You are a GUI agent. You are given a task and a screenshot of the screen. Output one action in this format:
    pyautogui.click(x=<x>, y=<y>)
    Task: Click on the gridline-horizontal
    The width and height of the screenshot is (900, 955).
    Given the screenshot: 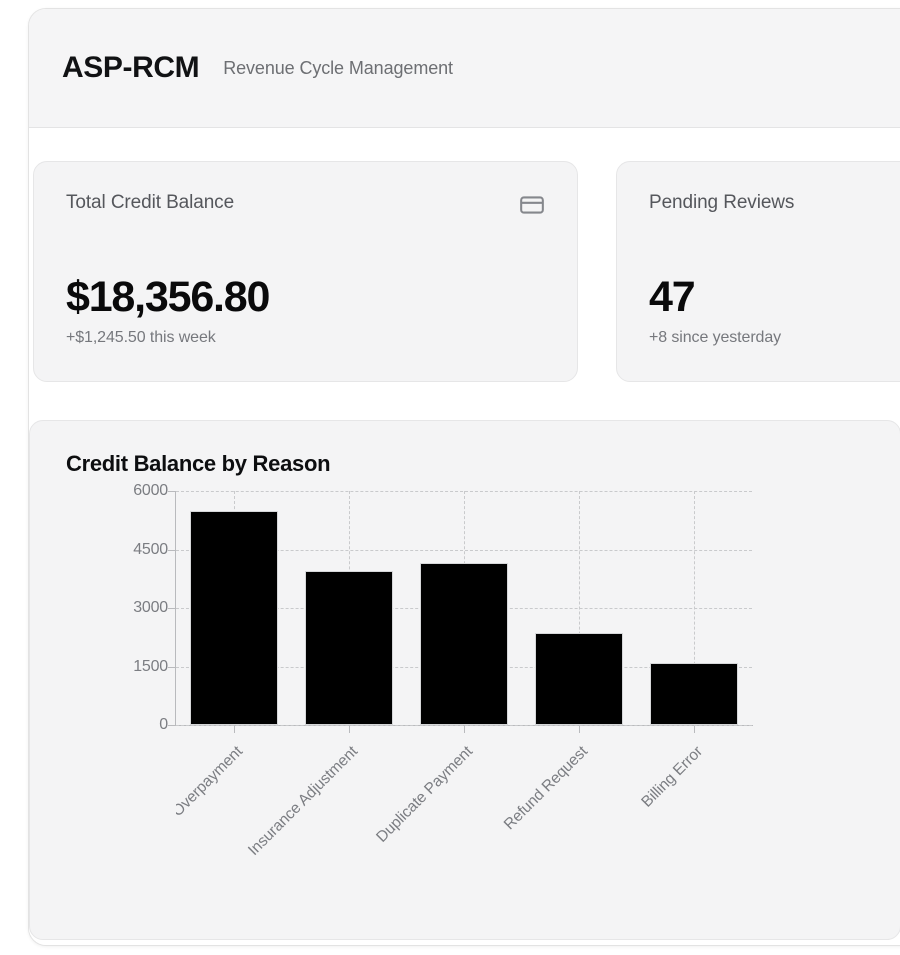 What is the action you would take?
    pyautogui.click(x=464, y=725)
    